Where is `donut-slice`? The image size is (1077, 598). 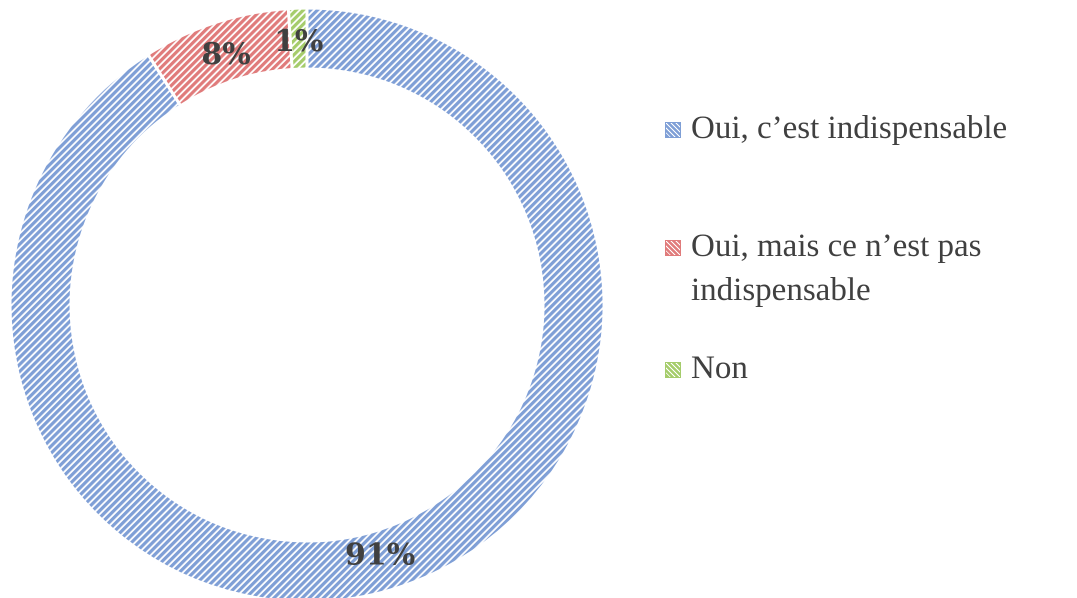
donut-slice is located at coordinates (297, 39).